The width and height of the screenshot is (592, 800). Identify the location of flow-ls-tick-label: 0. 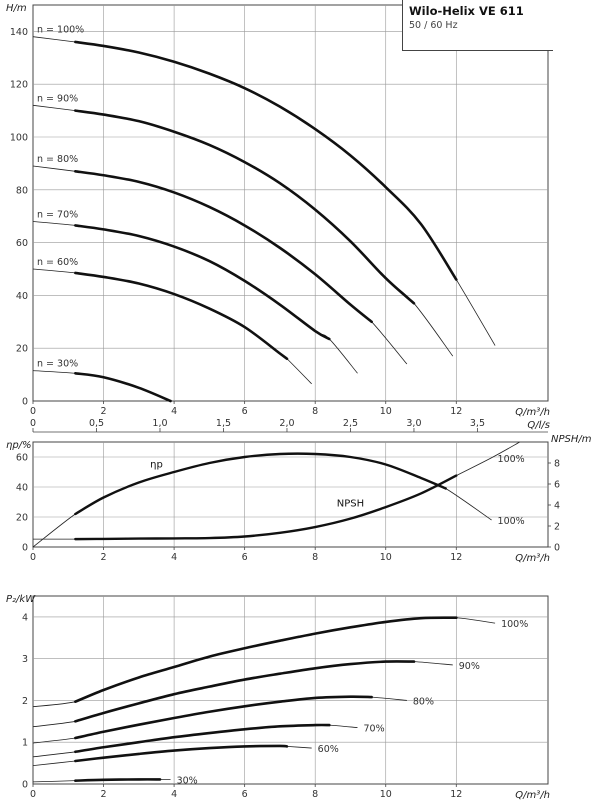
(33, 423).